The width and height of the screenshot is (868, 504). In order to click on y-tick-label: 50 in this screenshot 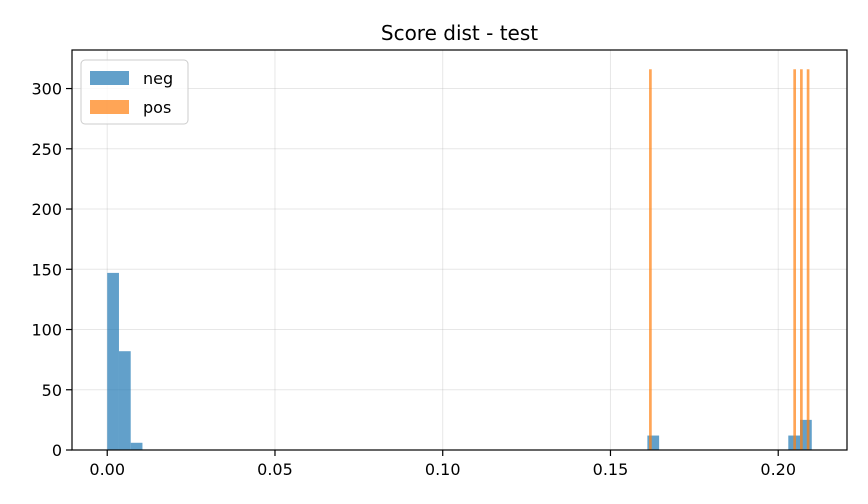, I will do `click(52, 390)`.